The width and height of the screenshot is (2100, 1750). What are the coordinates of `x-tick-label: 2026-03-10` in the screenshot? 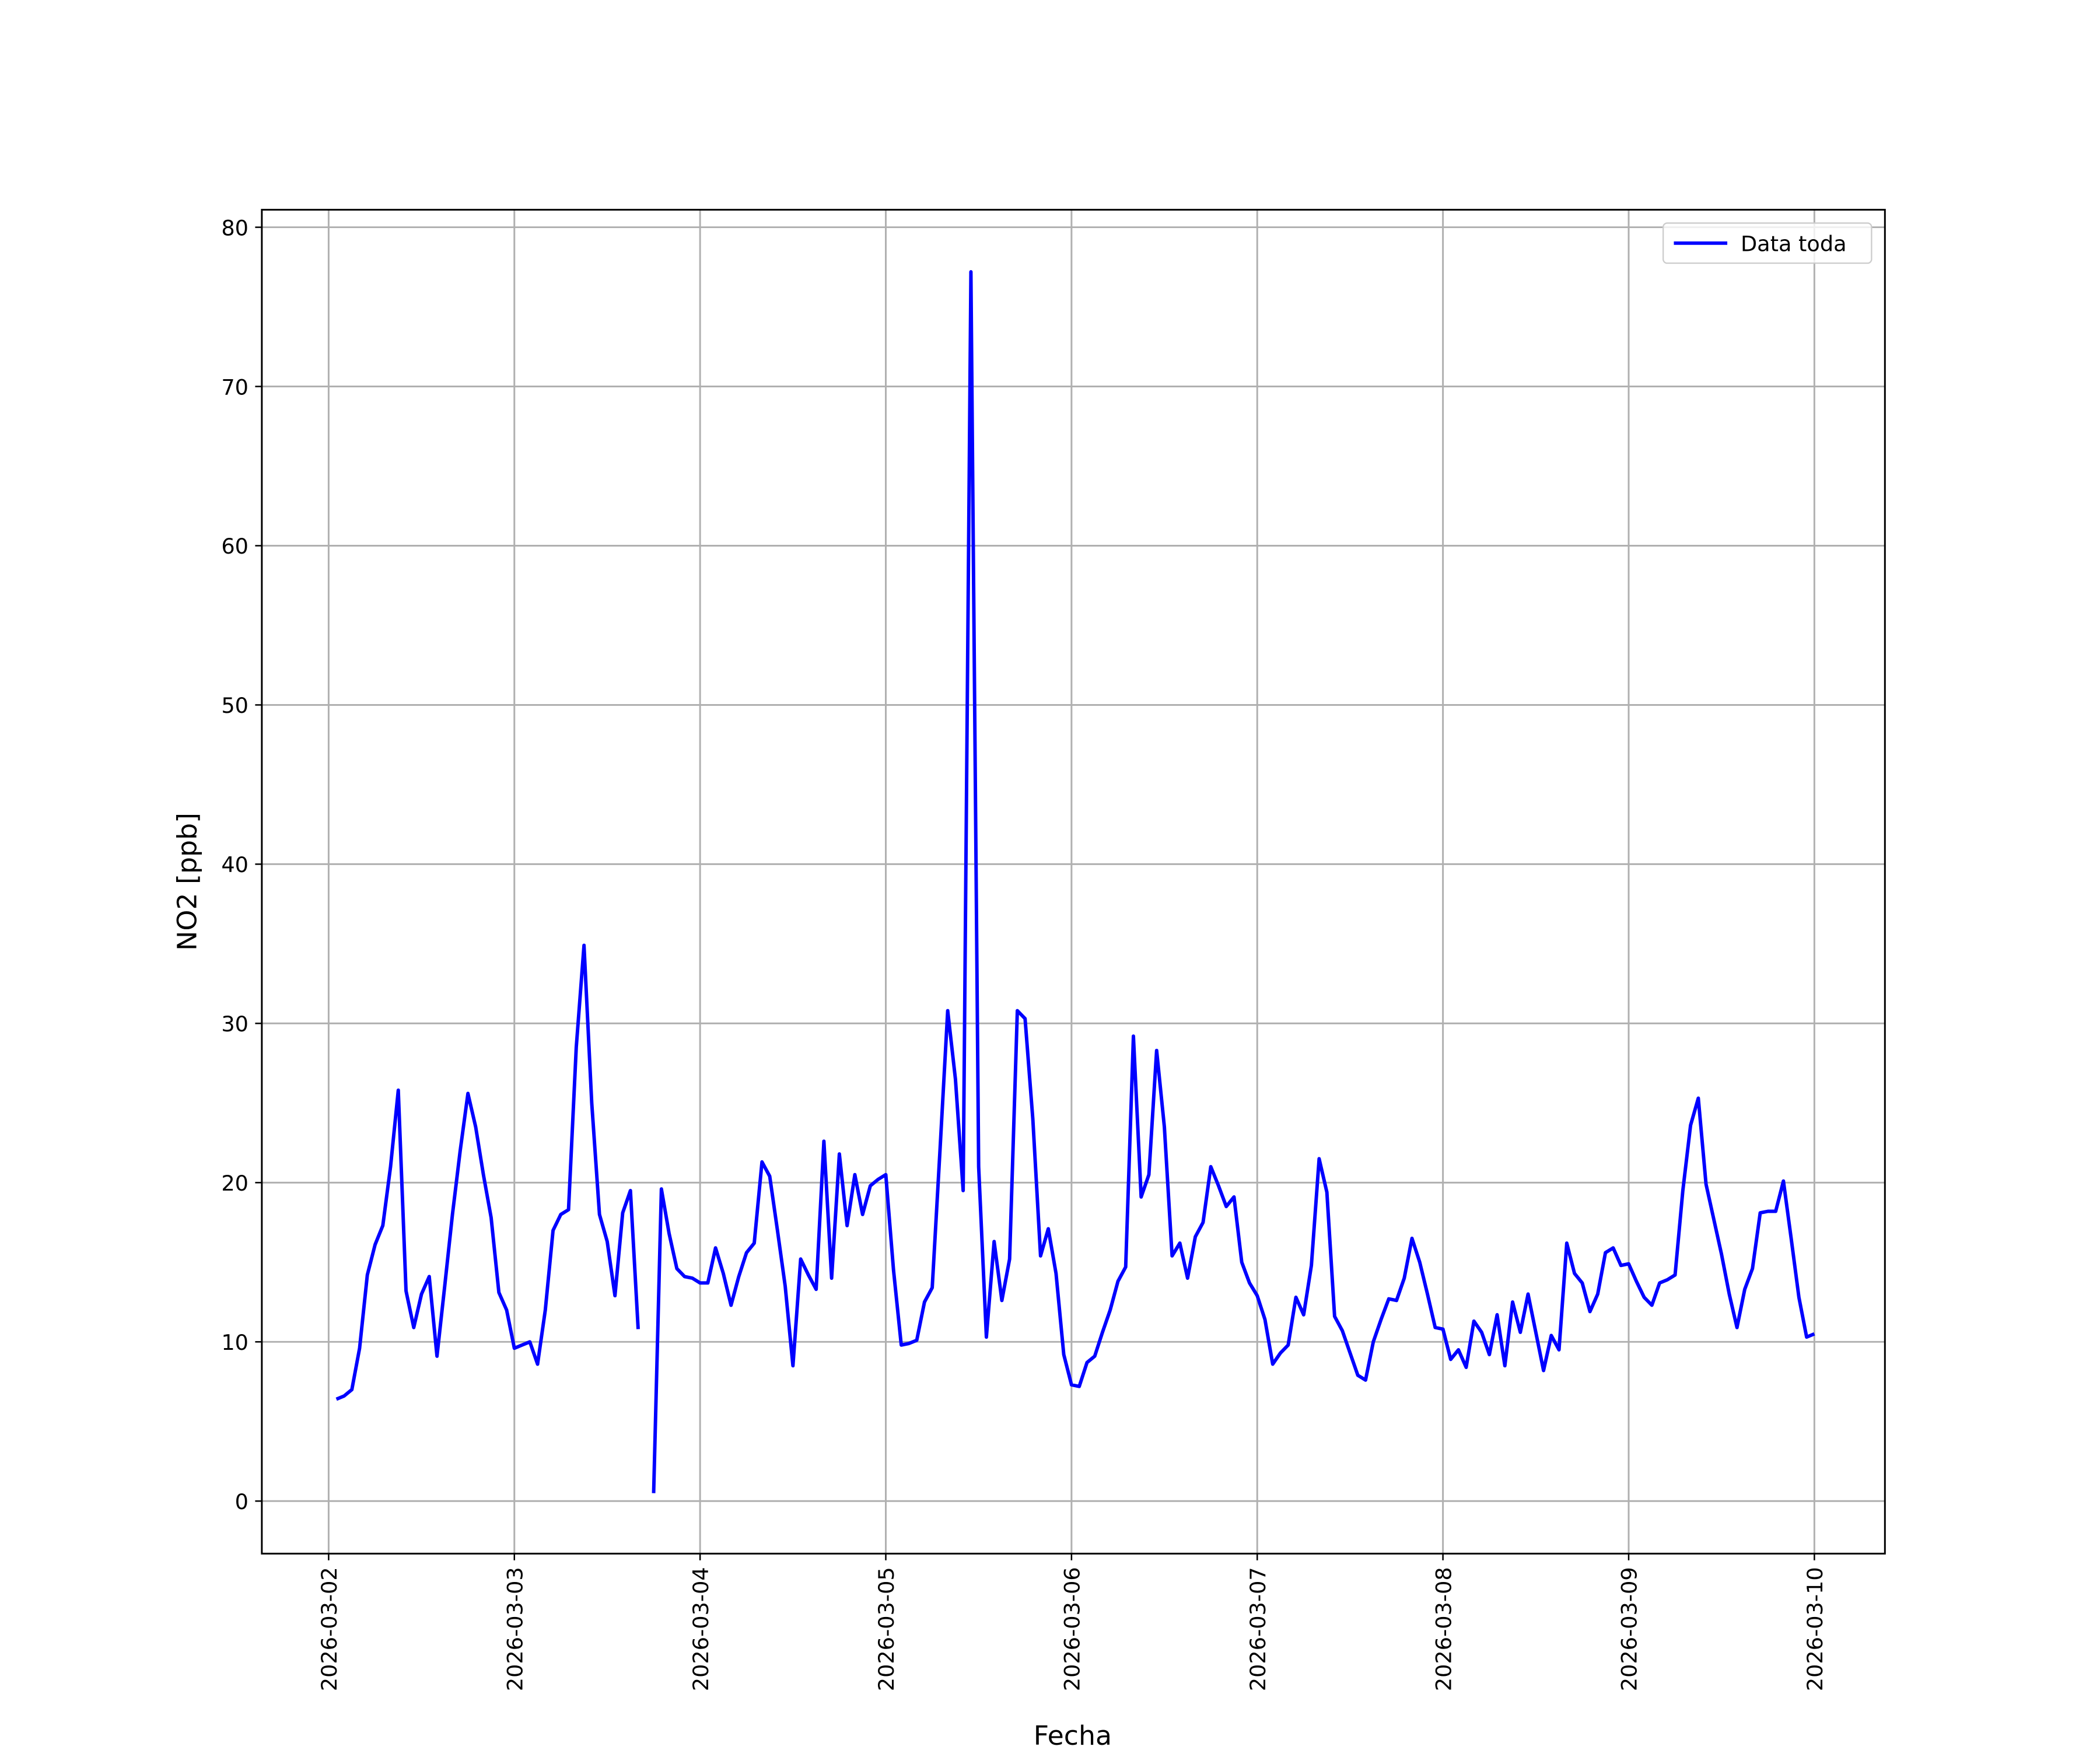 It's located at (1815, 1629).